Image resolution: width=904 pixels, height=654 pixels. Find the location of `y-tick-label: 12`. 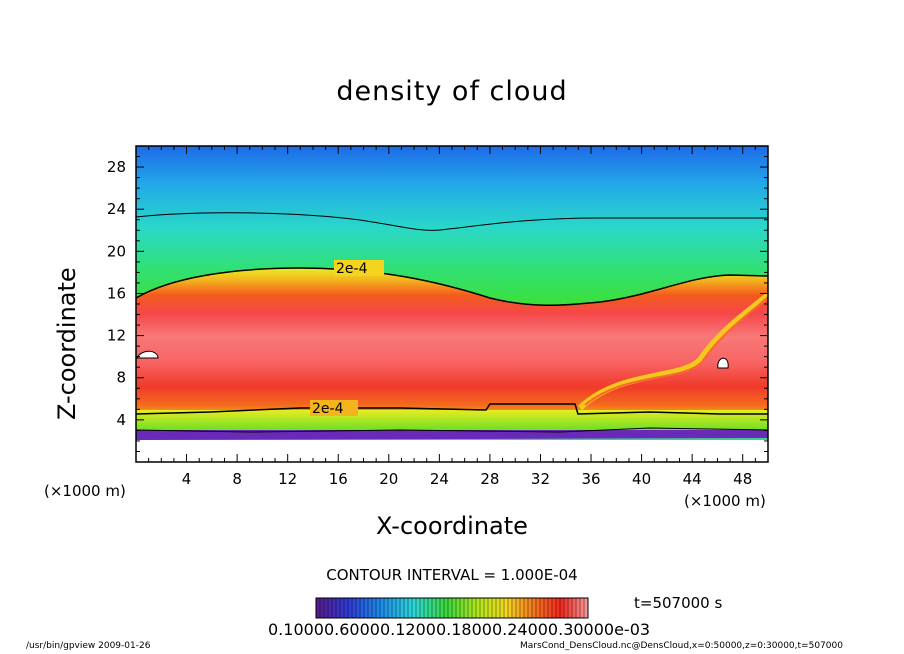

y-tick-label: 12 is located at coordinates (116, 336).